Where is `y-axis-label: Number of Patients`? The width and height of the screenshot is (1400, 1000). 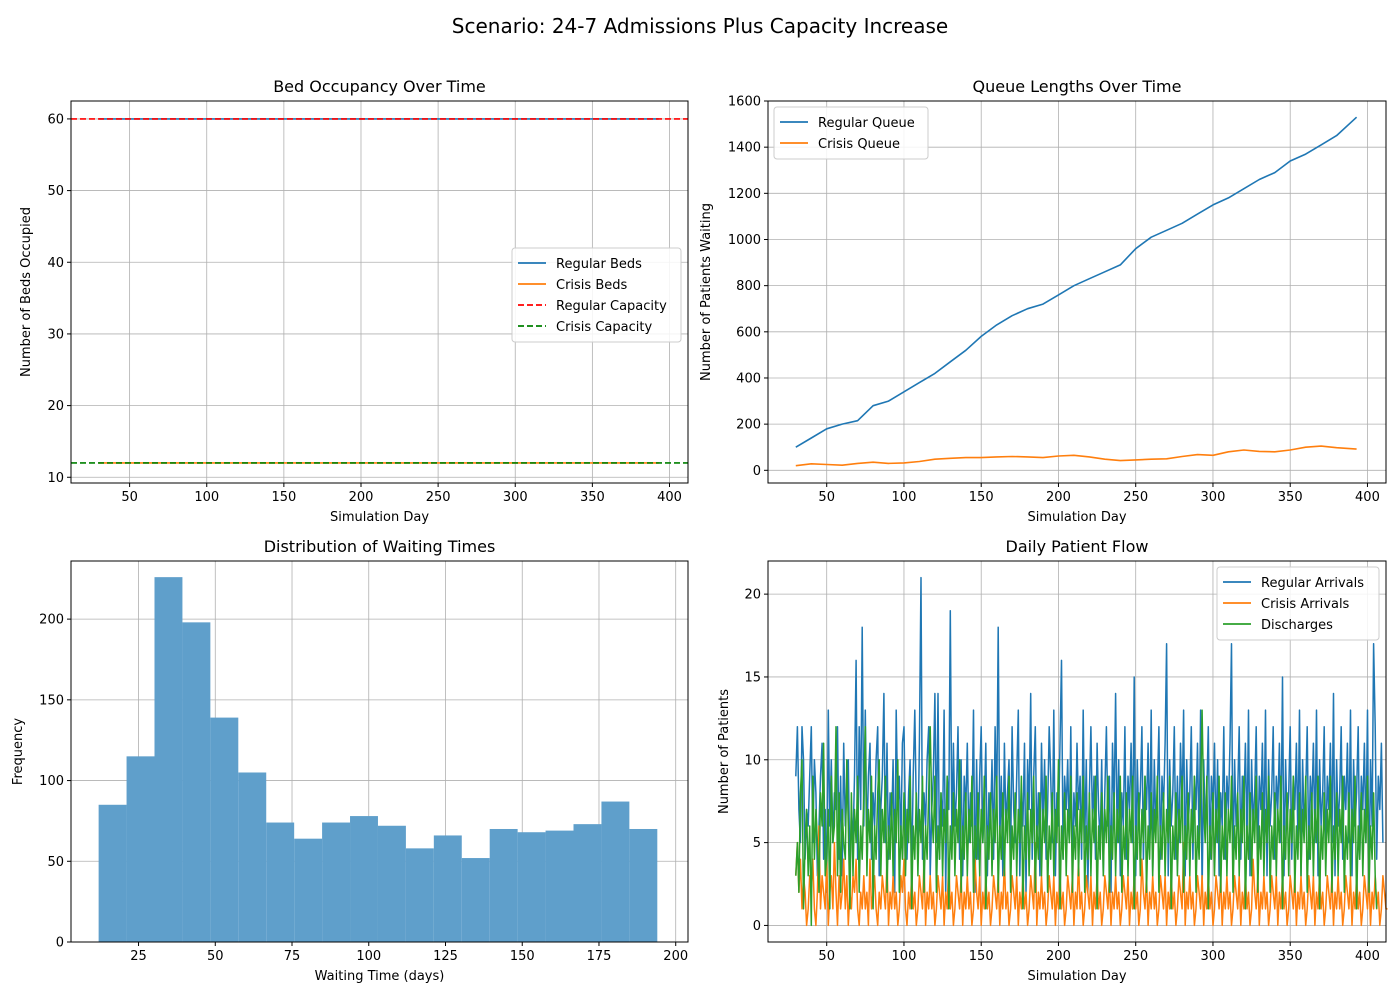
y-axis-label: Number of Patients is located at coordinates (724, 751).